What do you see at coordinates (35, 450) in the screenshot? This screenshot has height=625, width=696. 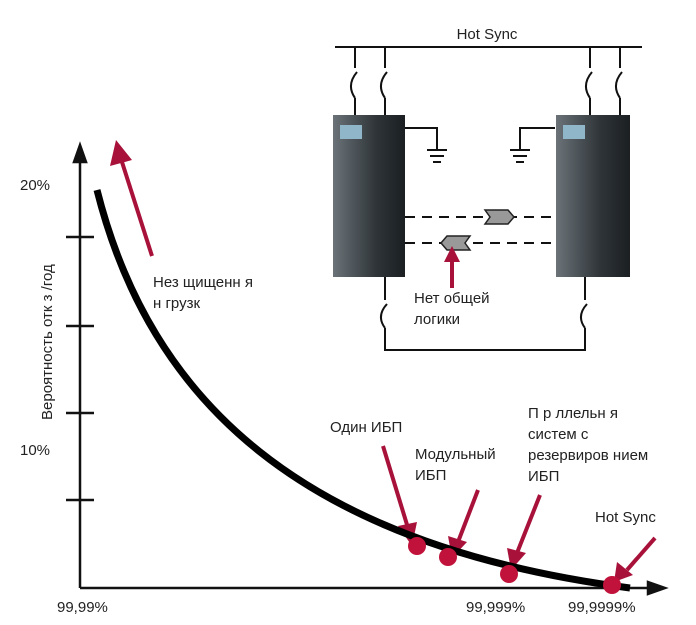 I see `y-tick-label: 10%` at bounding box center [35, 450].